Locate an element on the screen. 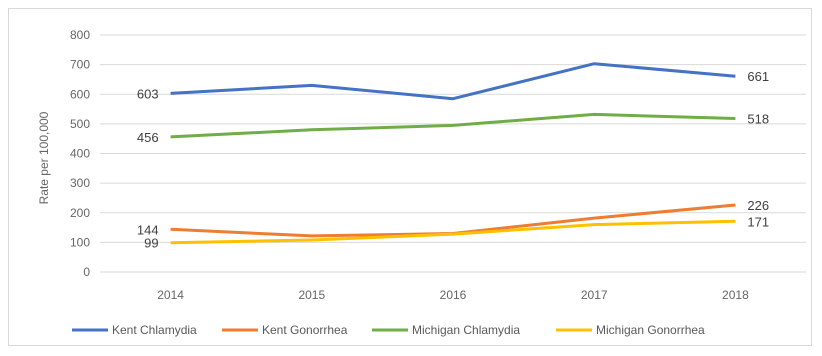 Image resolution: width=822 pixels, height=356 pixels. data-label: 518 is located at coordinates (758, 119).